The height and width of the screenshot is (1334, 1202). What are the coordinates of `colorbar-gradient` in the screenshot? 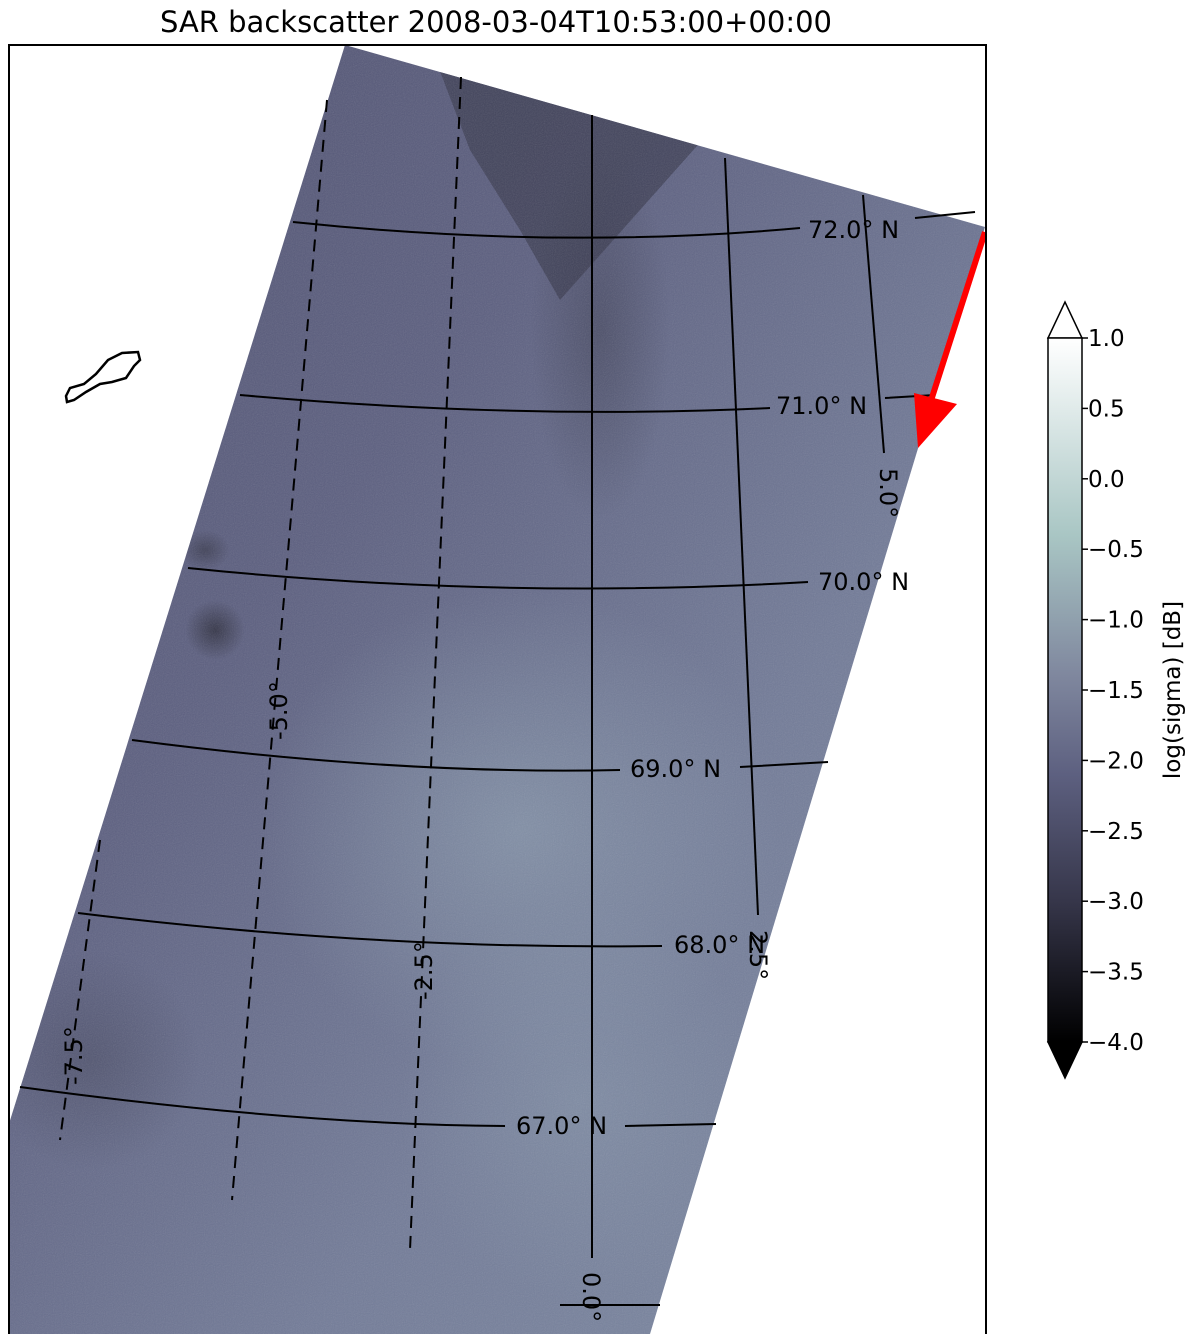 It's located at (1065, 690).